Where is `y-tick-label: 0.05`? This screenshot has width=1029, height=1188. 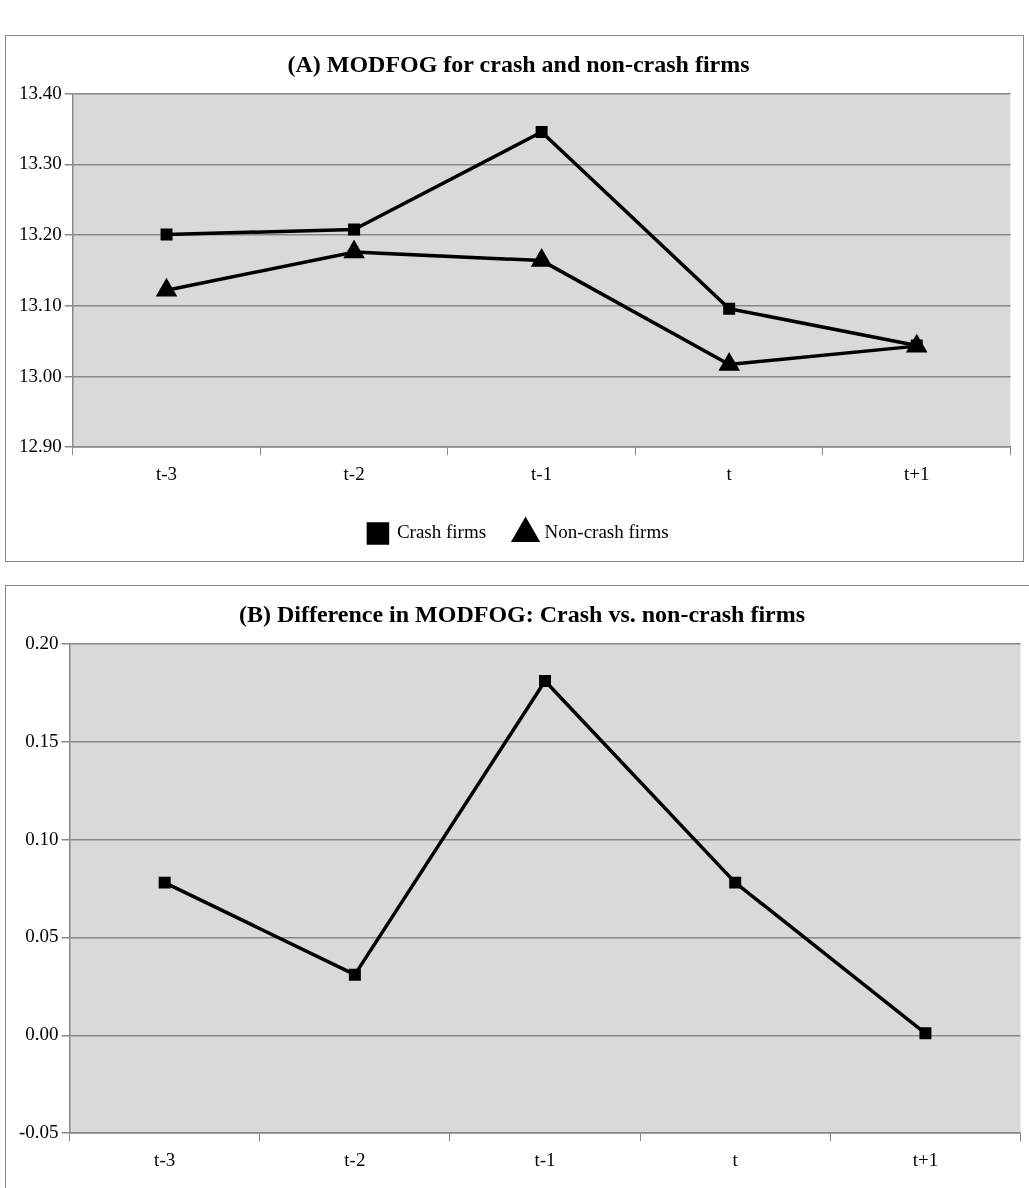 y-tick-label: 0.05 is located at coordinates (42, 936).